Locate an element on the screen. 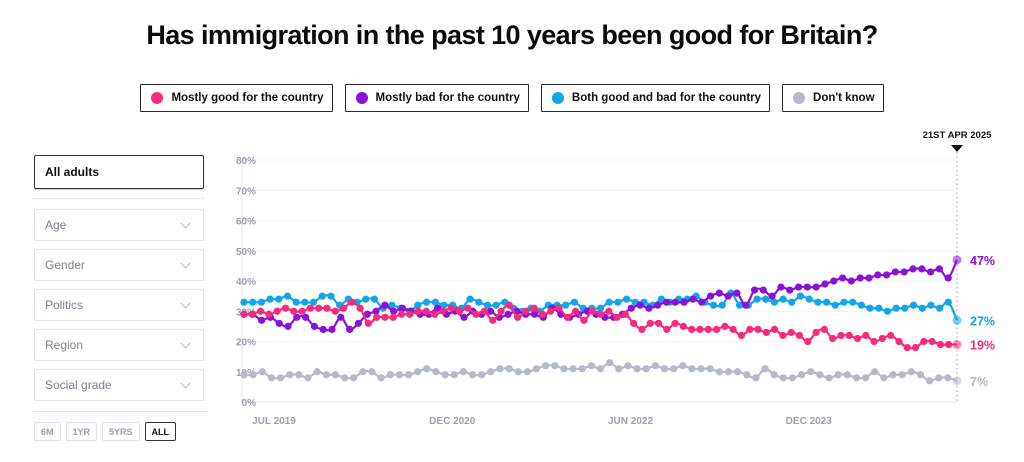  filter-age: Age is located at coordinates (119, 225).